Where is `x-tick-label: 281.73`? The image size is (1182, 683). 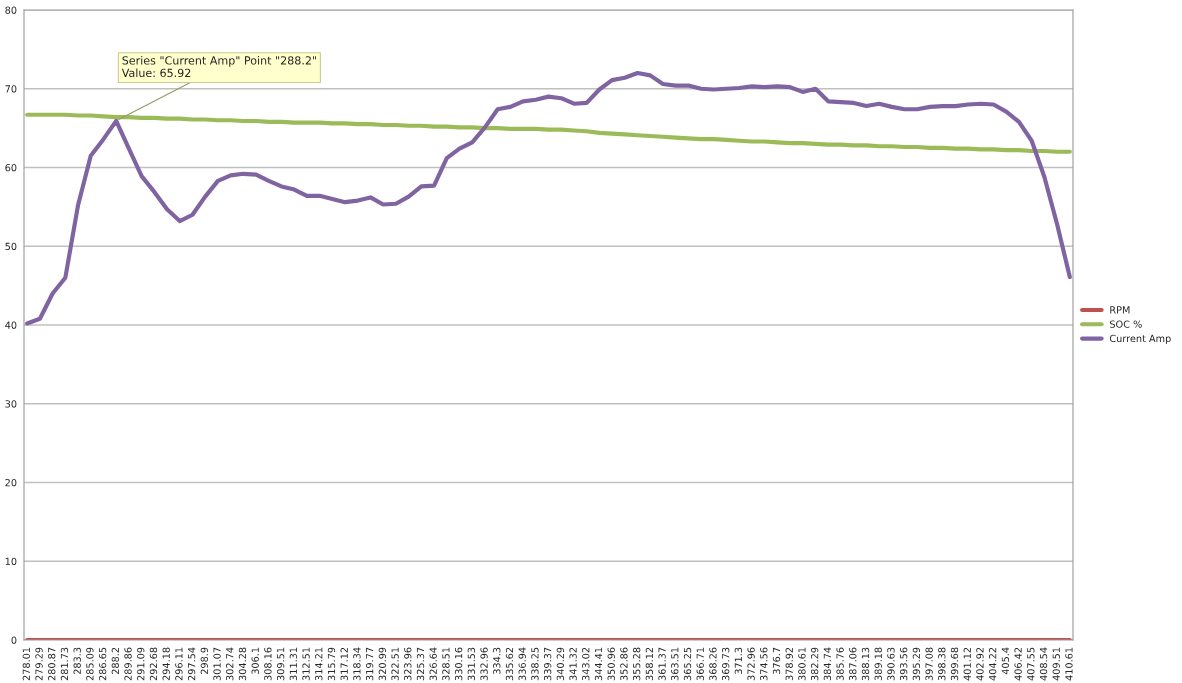
x-tick-label: 281.73 is located at coordinates (64, 664).